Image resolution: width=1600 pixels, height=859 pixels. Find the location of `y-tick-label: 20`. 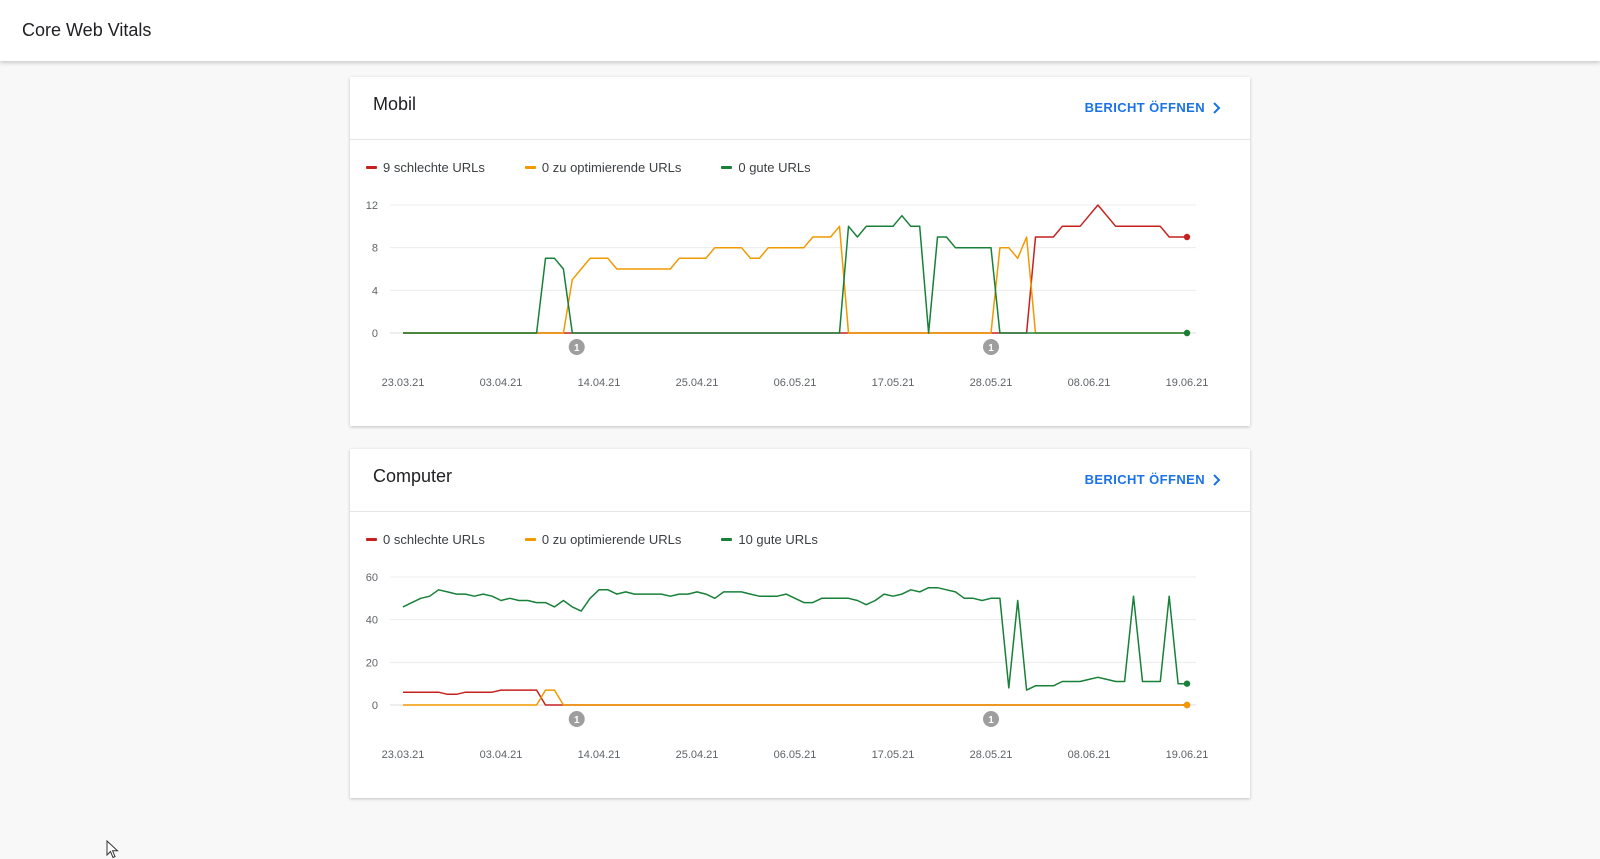

y-tick-label: 20 is located at coordinates (372, 663).